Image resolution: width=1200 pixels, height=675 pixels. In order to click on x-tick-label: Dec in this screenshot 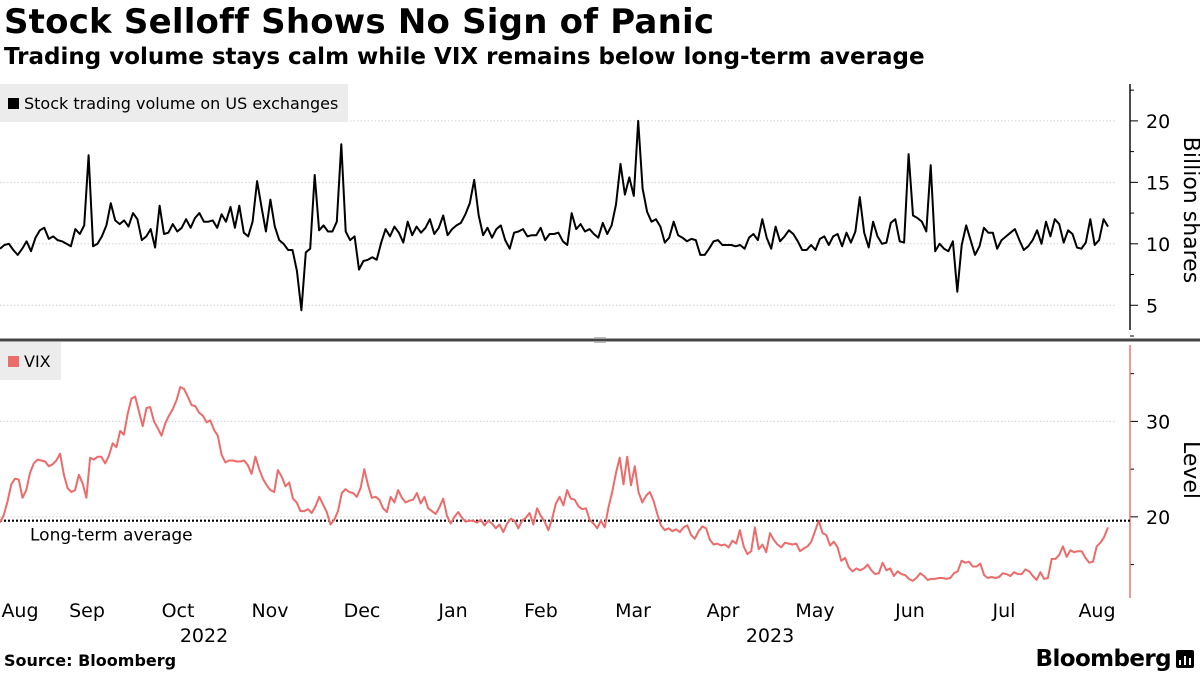, I will do `click(362, 611)`.